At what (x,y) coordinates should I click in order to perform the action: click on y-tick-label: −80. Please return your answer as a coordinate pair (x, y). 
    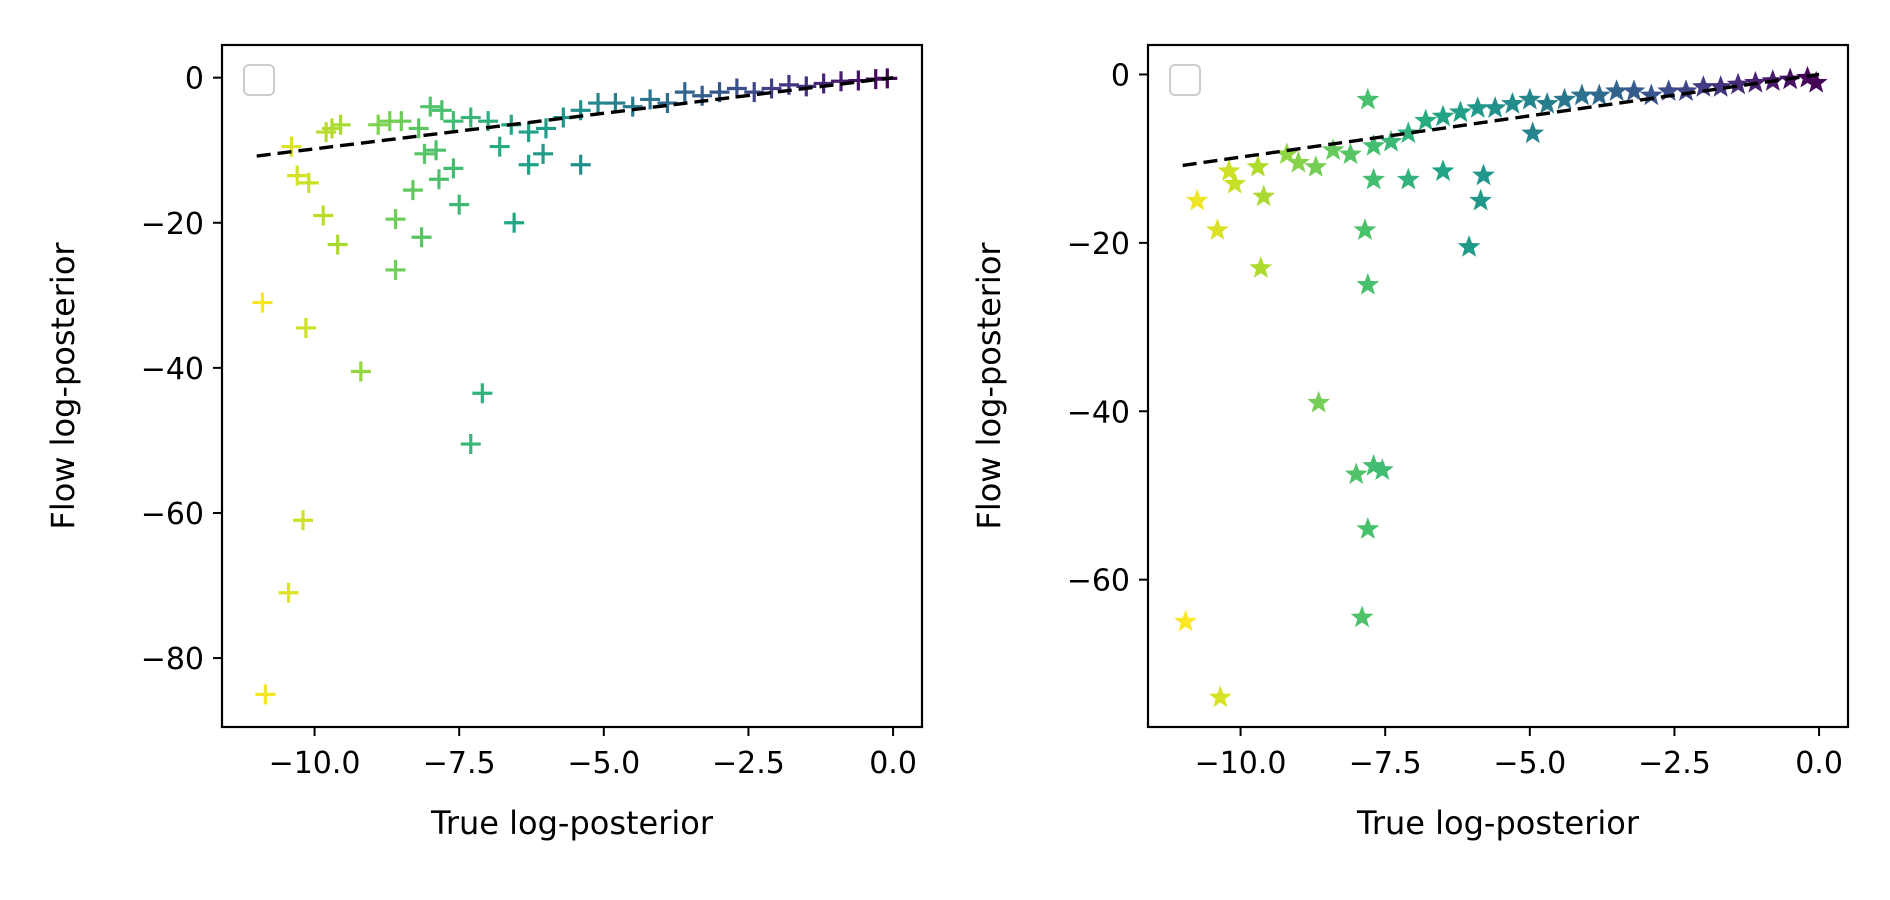
    Looking at the image, I should click on (172, 659).